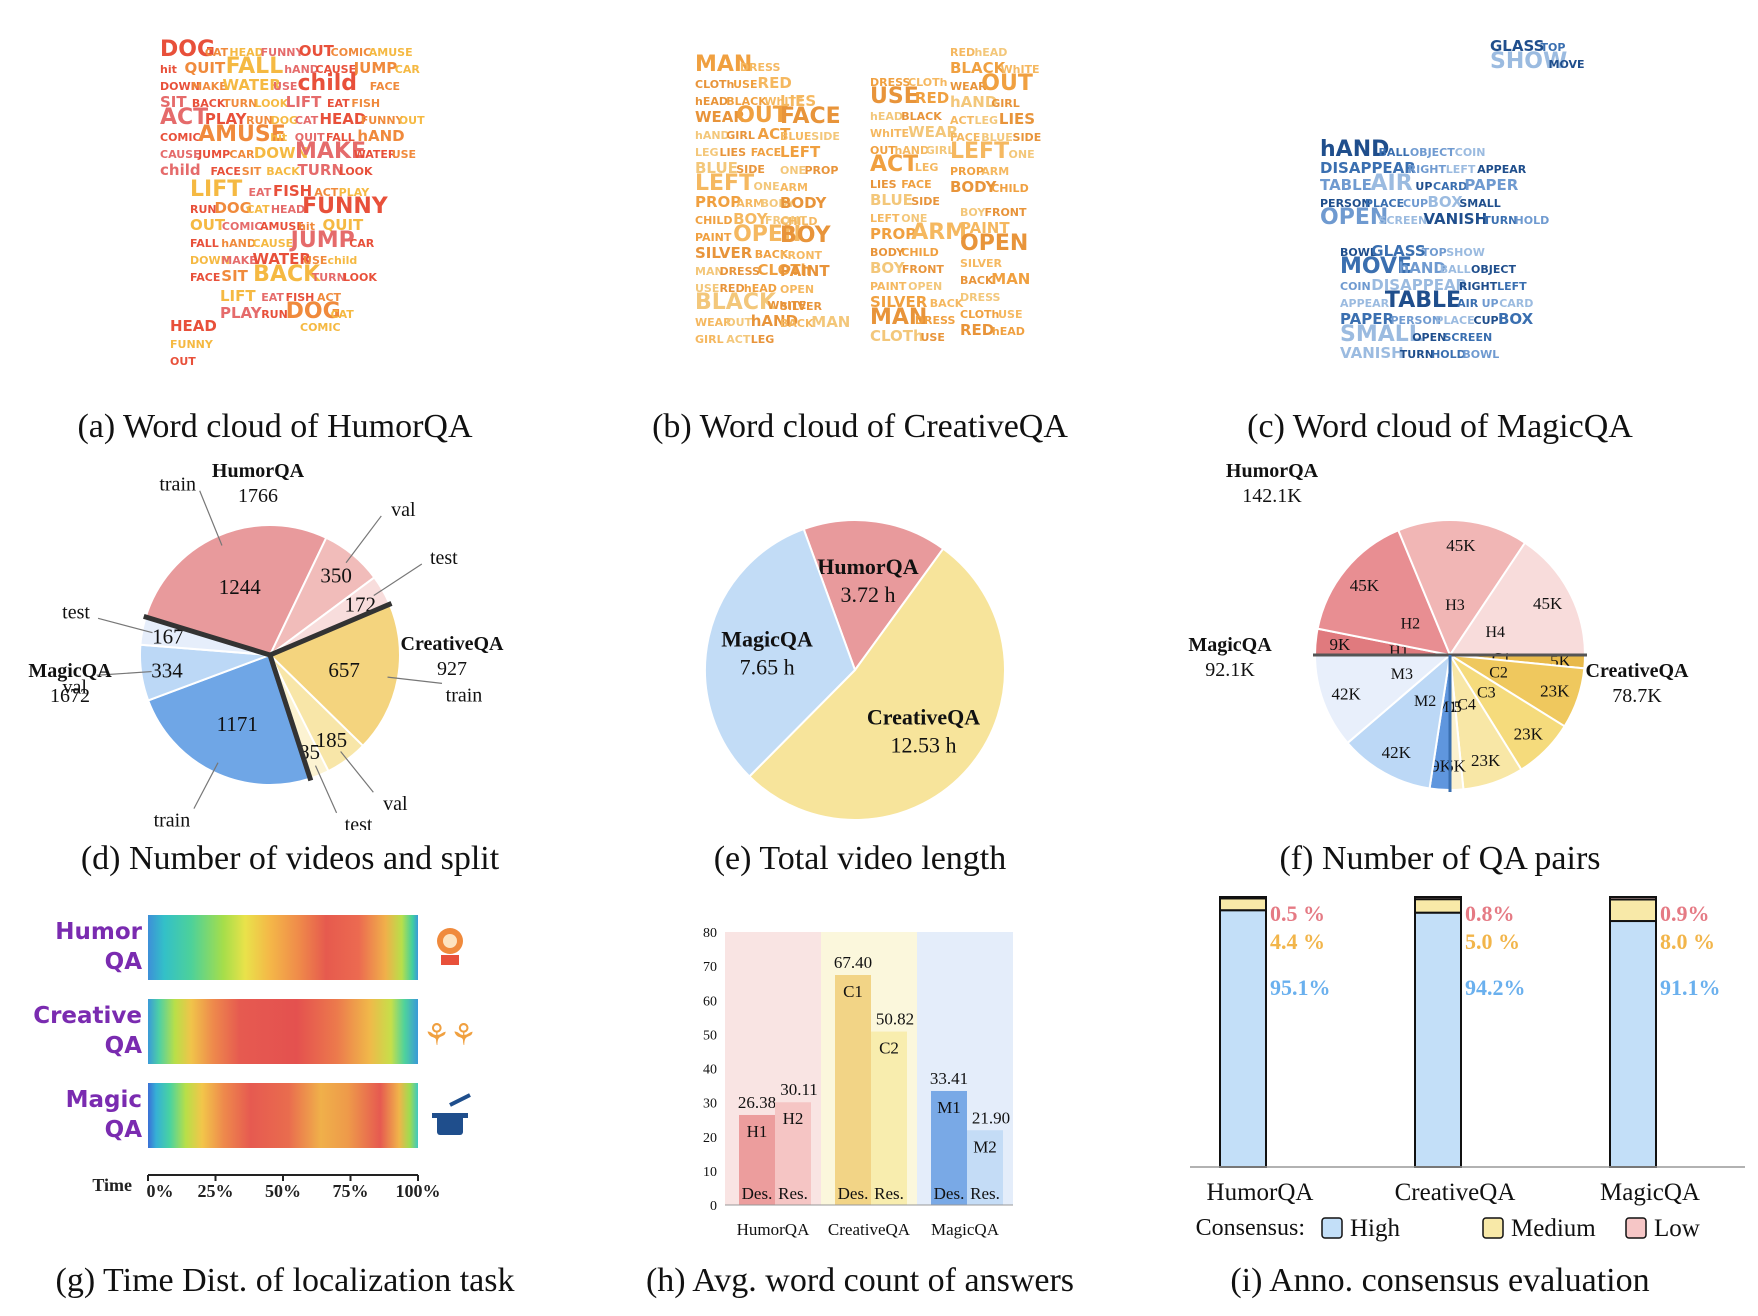 This screenshot has width=1758, height=1316. What do you see at coordinates (1440, 858) in the screenshot?
I see `caption-f: (f) Number of QA pairs` at bounding box center [1440, 858].